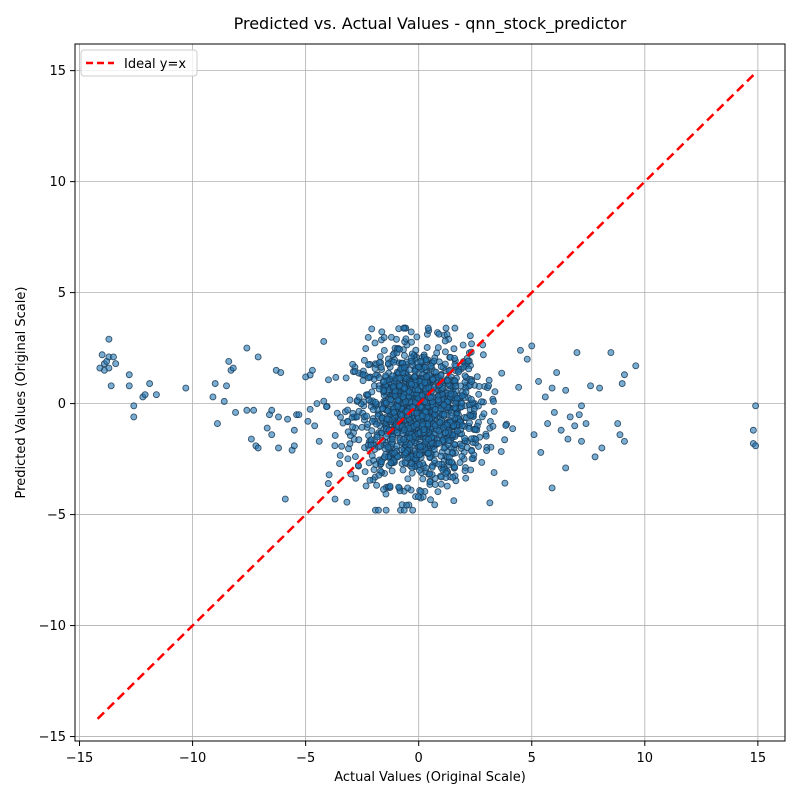 The image size is (800, 805). I want to click on x-tick-label: 10, so click(645, 758).